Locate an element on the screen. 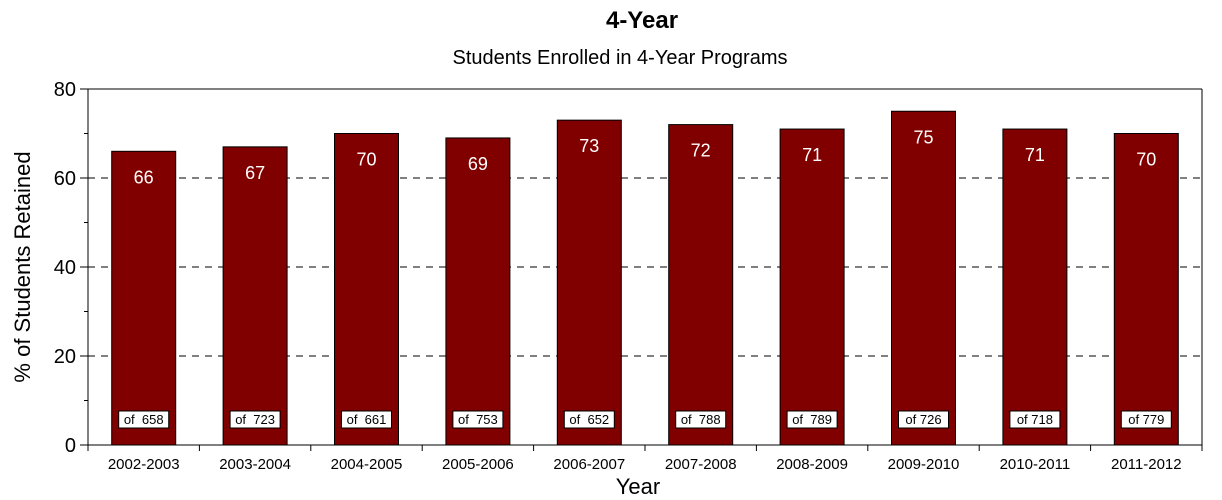  y-tick-label: 60 is located at coordinates (65, 179).